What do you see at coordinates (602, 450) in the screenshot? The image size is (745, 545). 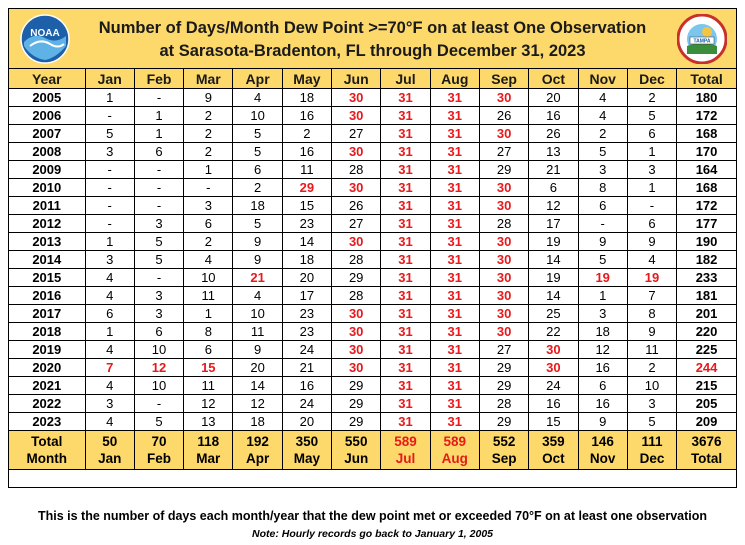 I see `month-total-cell: 146 Nov` at bounding box center [602, 450].